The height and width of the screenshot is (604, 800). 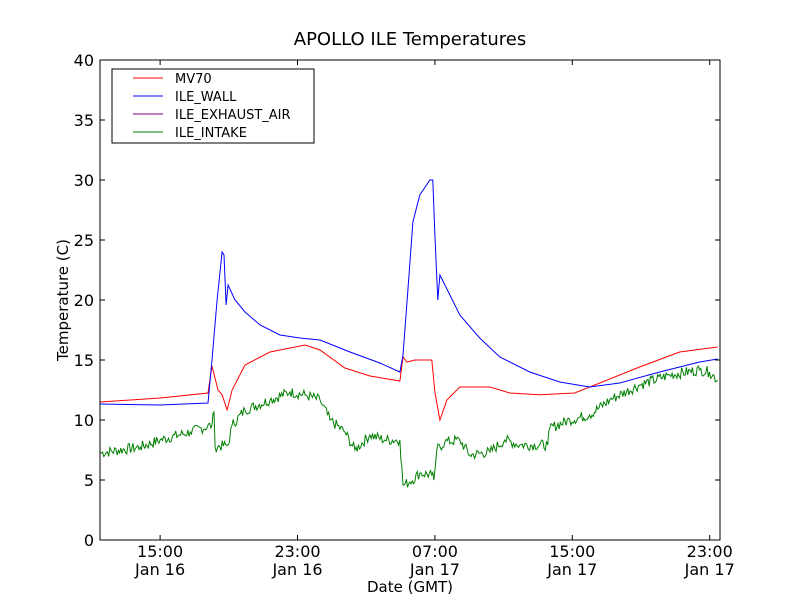 I want to click on y-axis-label: Temperature (C), so click(x=63, y=300).